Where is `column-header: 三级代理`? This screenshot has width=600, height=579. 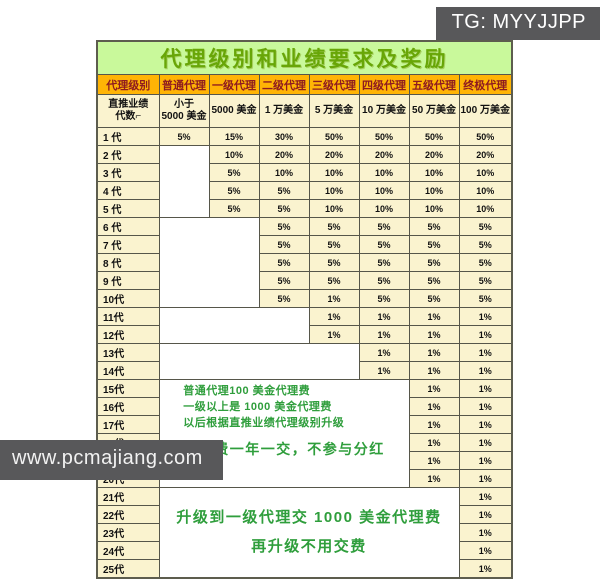 column-header: 三级代理 is located at coordinates (334, 84).